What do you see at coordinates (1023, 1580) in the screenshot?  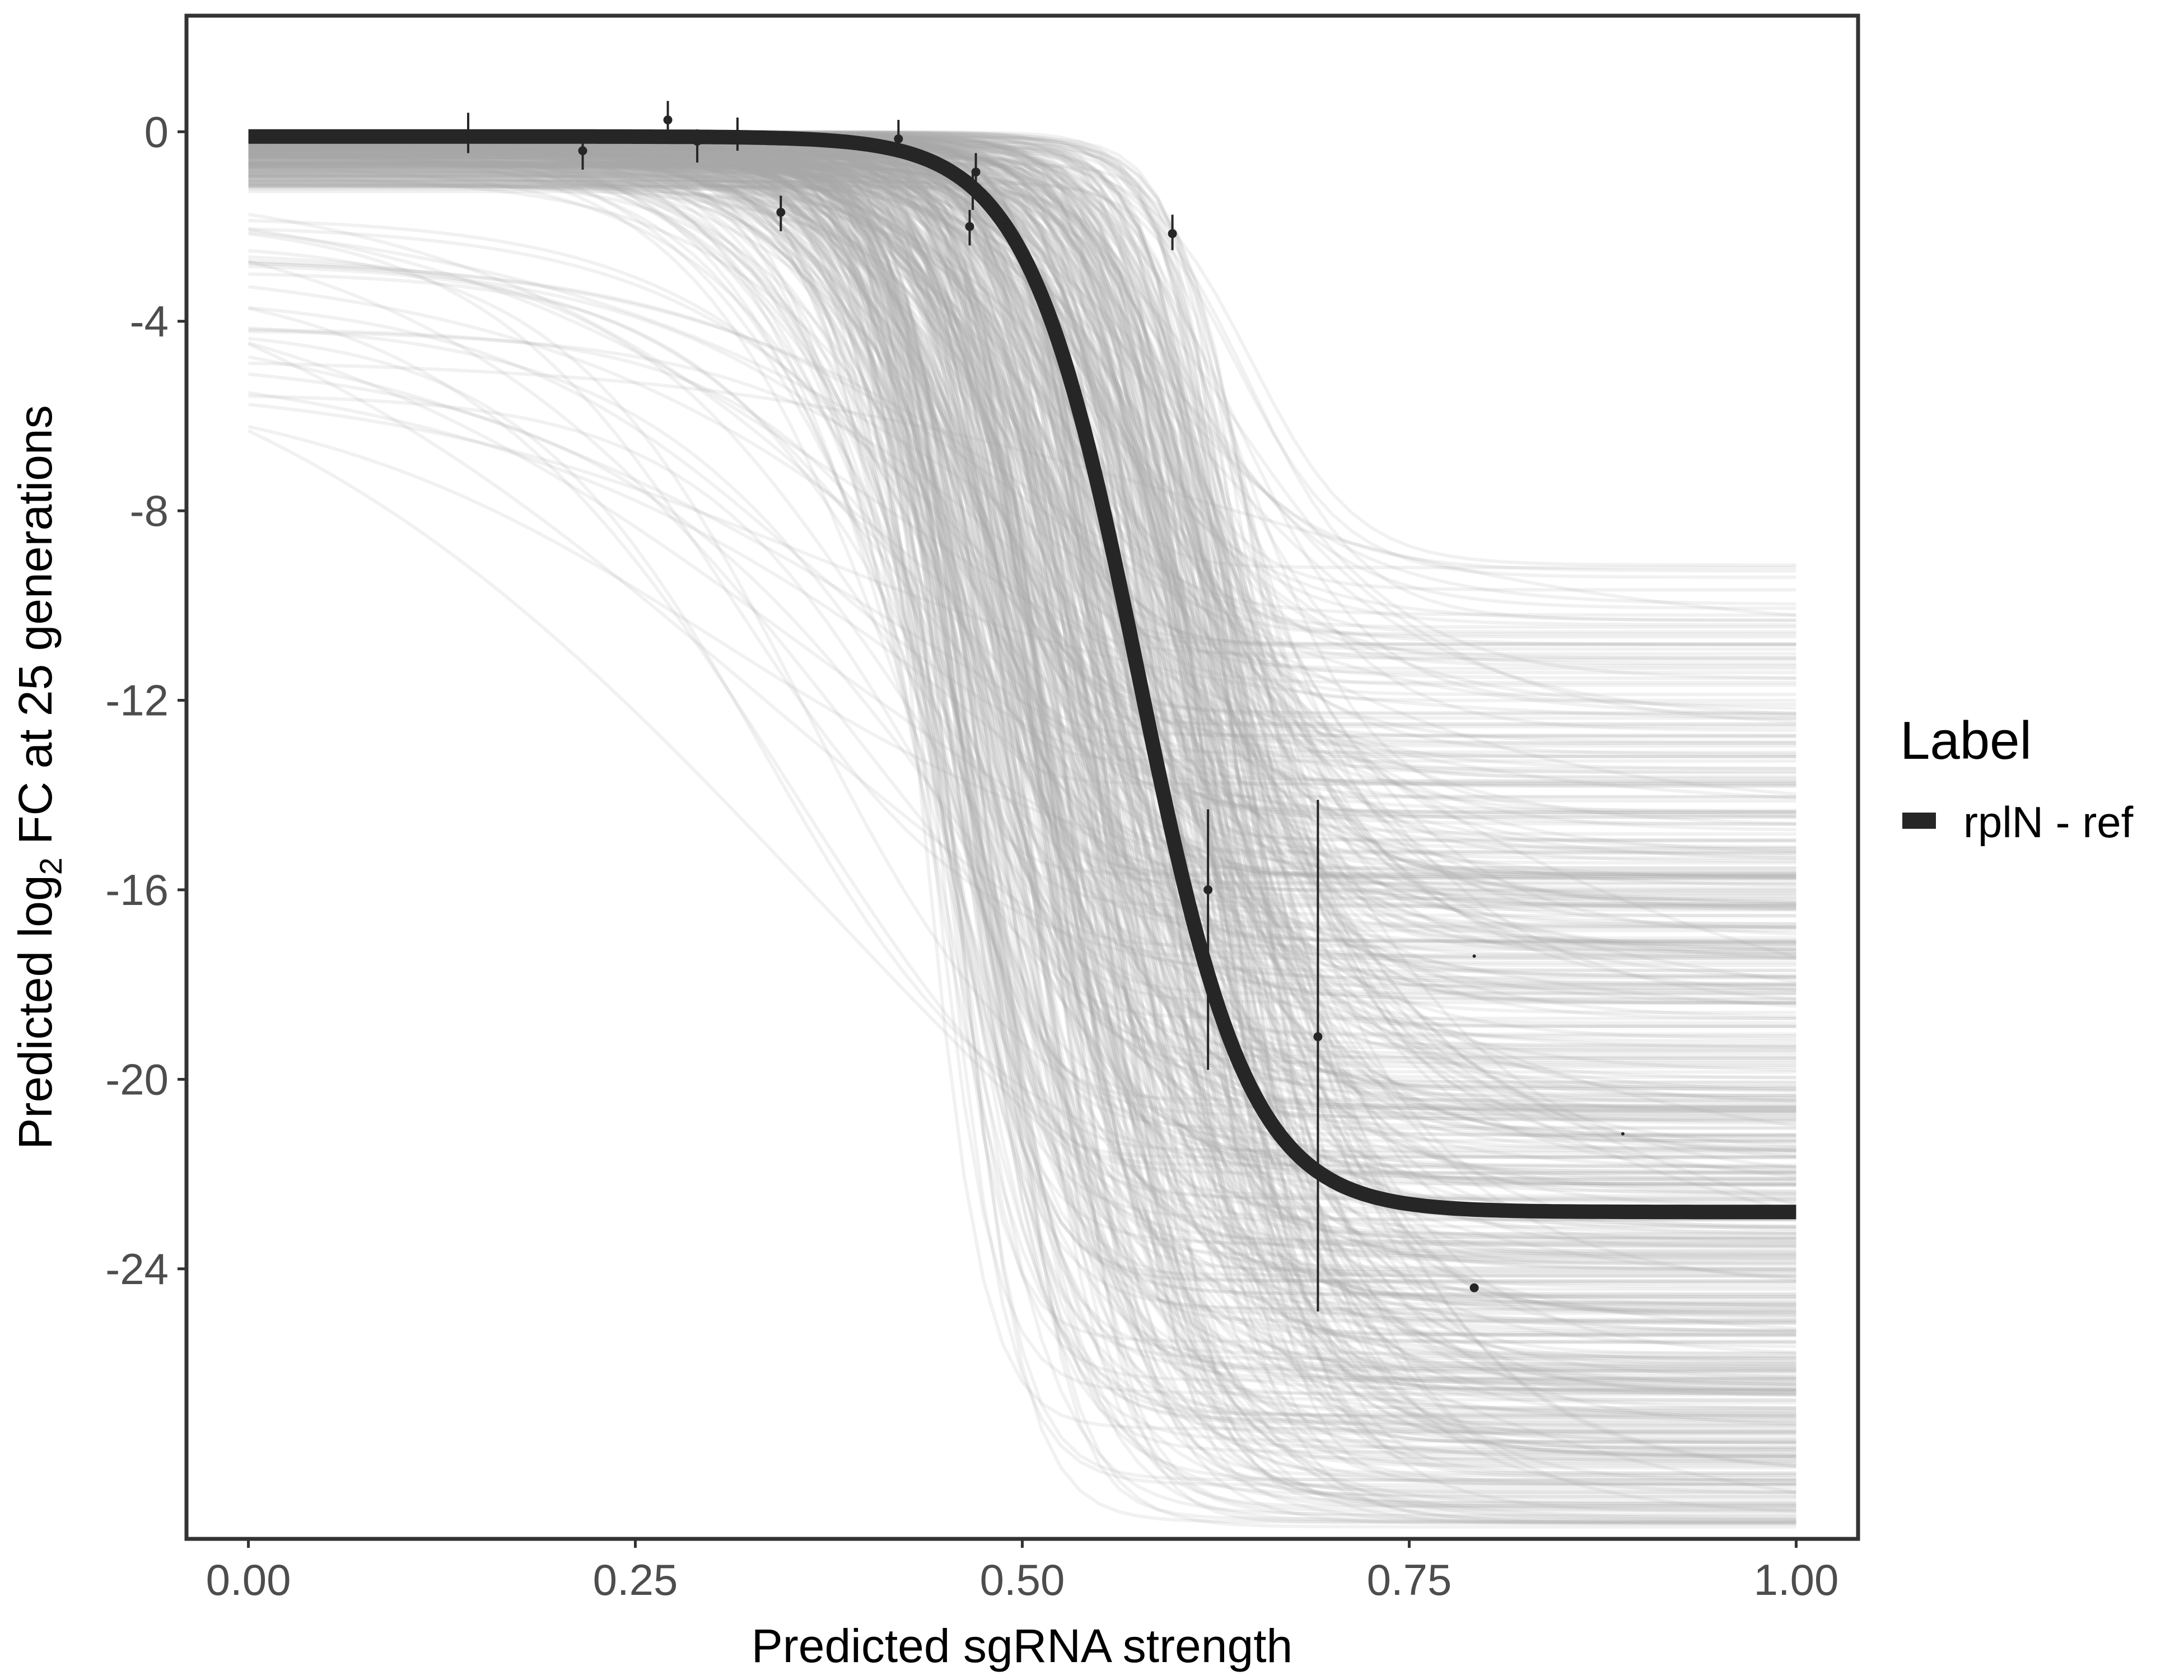 I see `x-tick-label: 0.50` at bounding box center [1023, 1580].